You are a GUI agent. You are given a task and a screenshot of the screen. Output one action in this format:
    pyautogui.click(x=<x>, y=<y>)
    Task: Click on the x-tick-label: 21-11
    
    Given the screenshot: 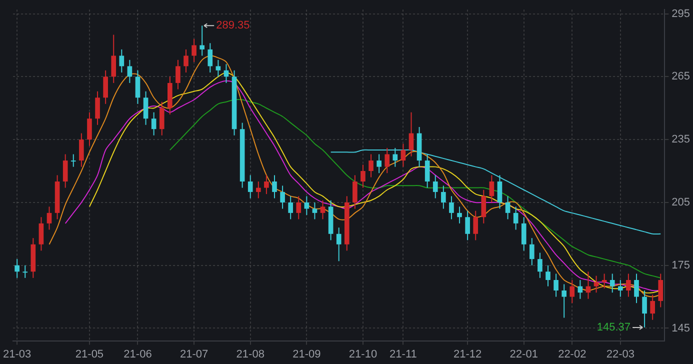 What is the action you would take?
    pyautogui.click(x=403, y=354)
    